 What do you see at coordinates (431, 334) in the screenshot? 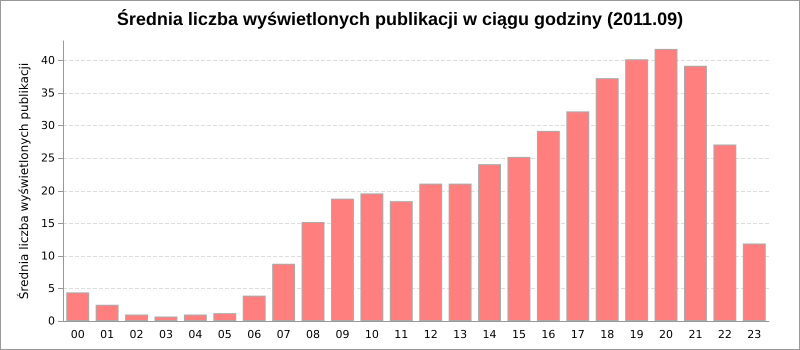
I see `x-tick-label: 12` at bounding box center [431, 334].